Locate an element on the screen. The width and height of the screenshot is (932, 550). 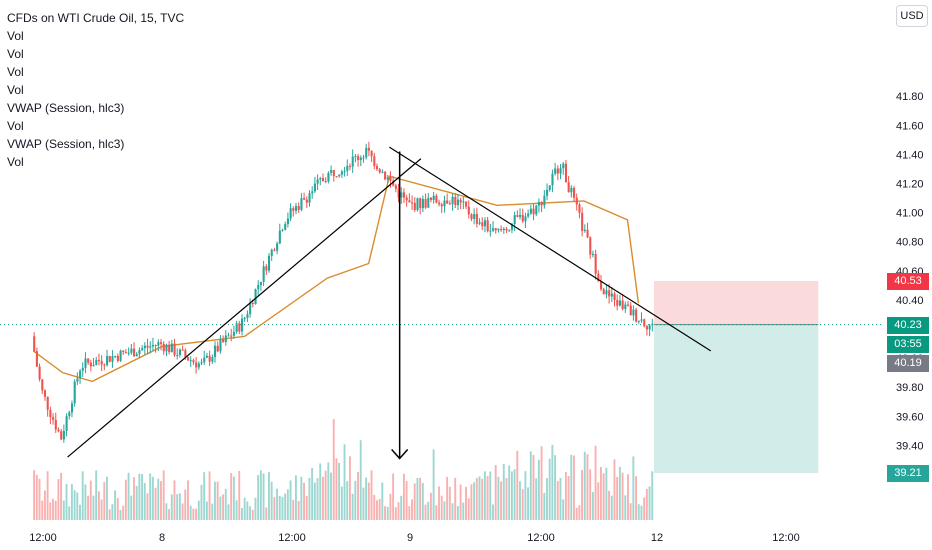
volume-histogram is located at coordinates (343, 469).